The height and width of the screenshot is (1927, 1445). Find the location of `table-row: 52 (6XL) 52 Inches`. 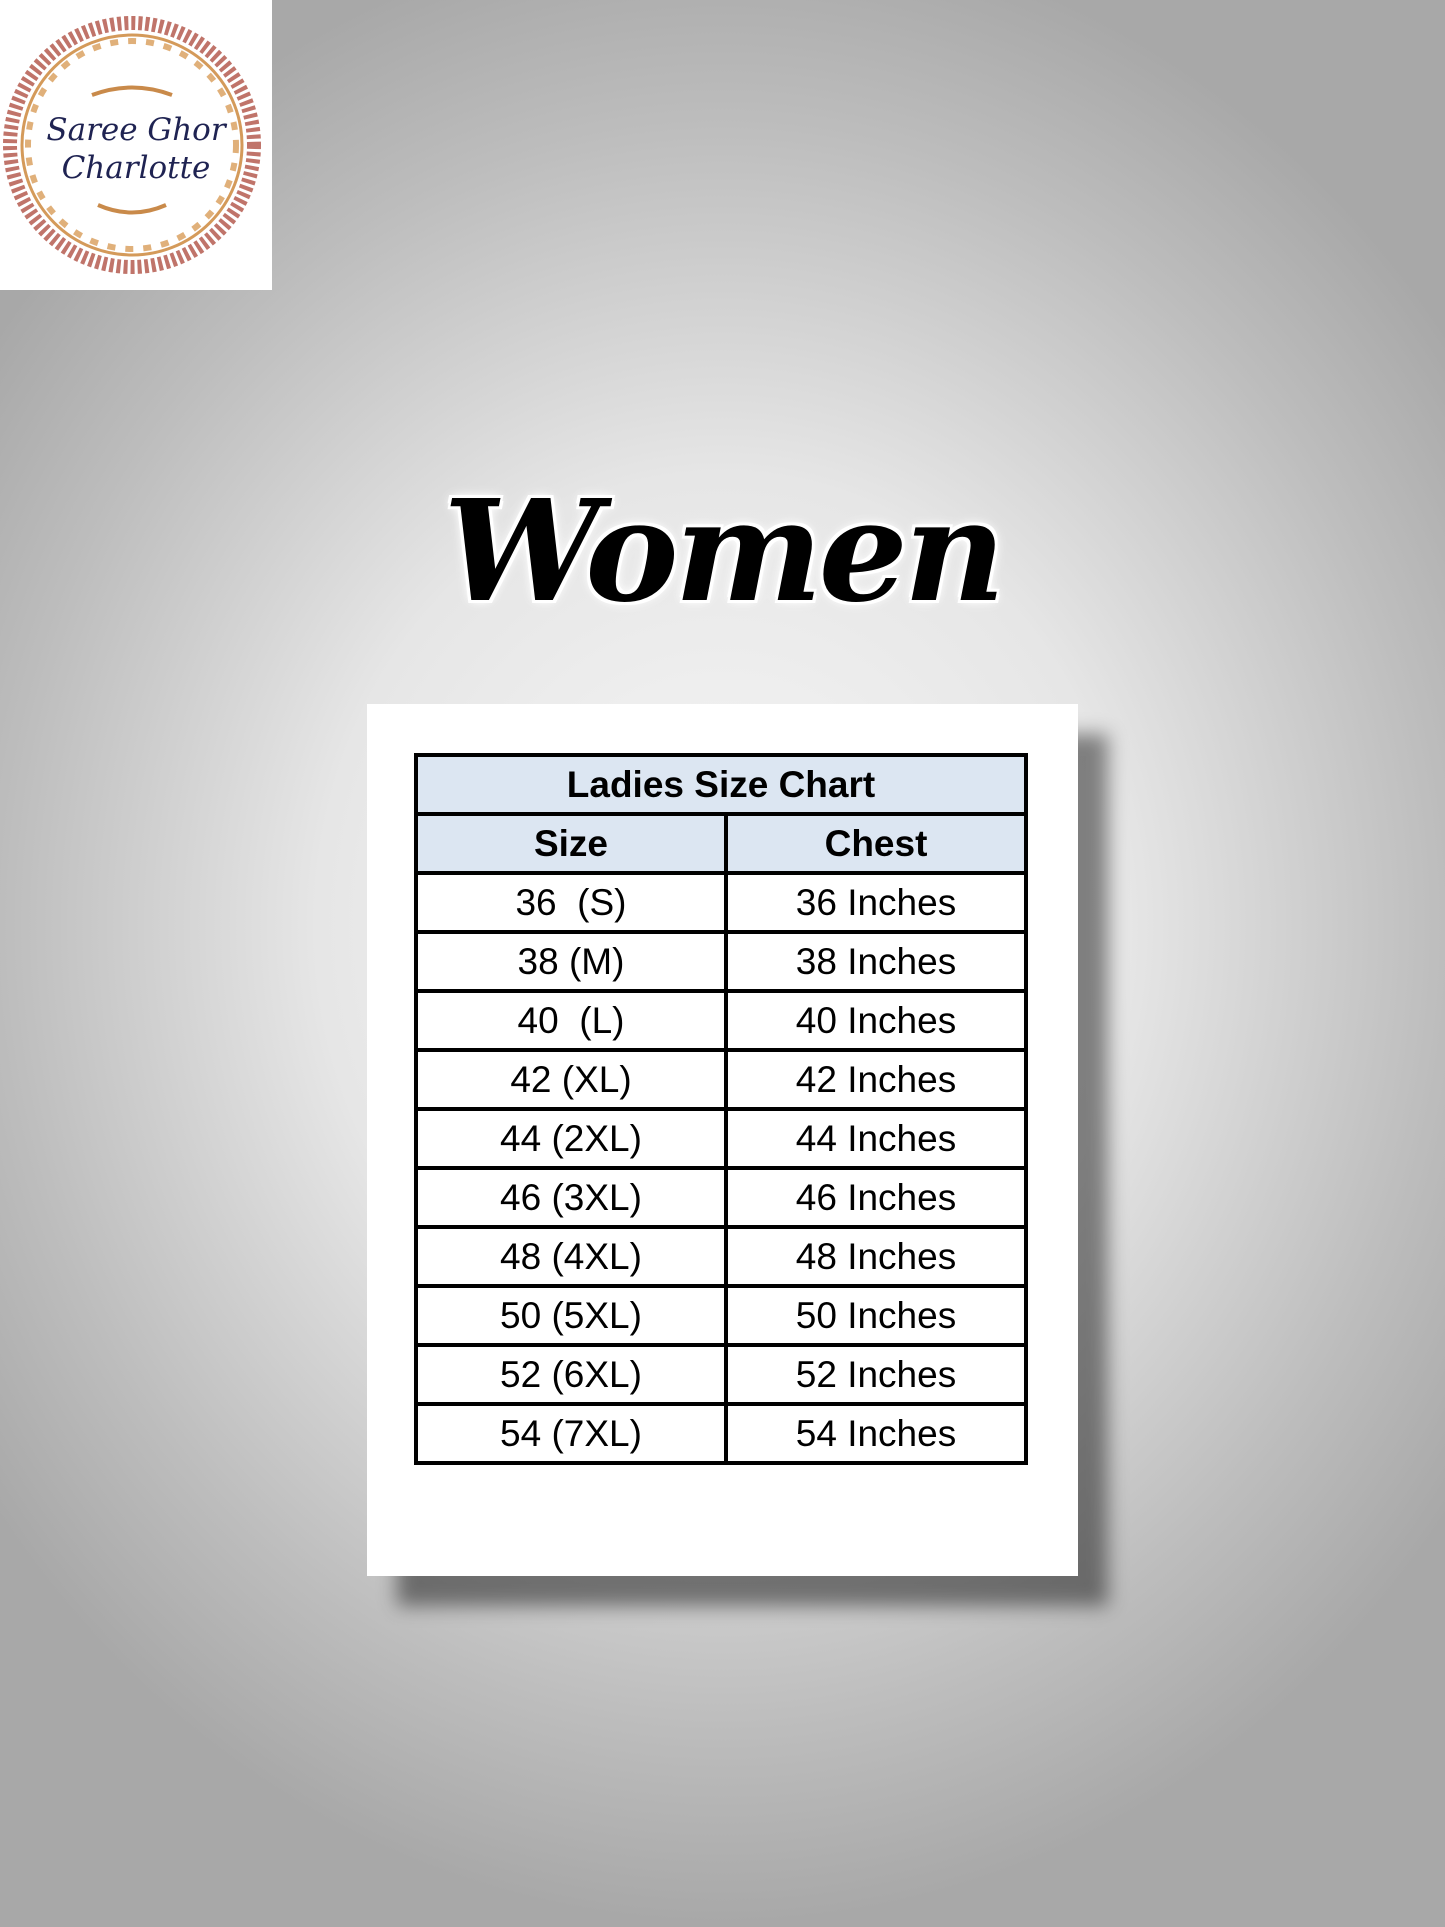

table-row: 52 (6XL) 52 Inches is located at coordinates (721, 1374).